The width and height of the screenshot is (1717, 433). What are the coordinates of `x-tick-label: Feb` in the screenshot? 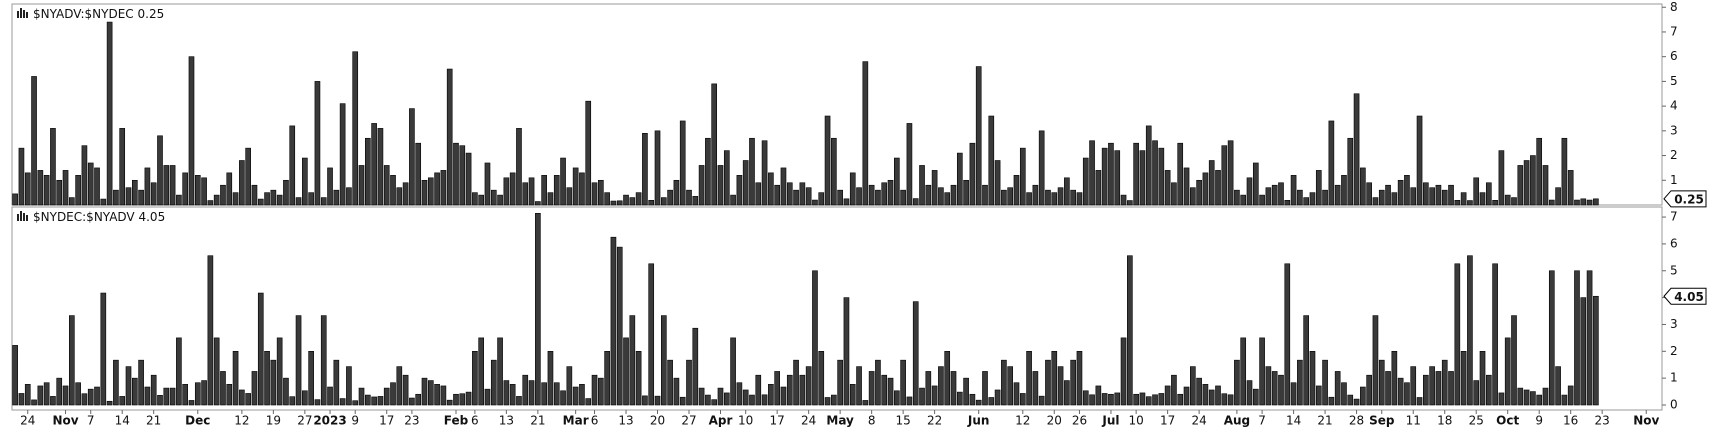 It's located at (456, 421).